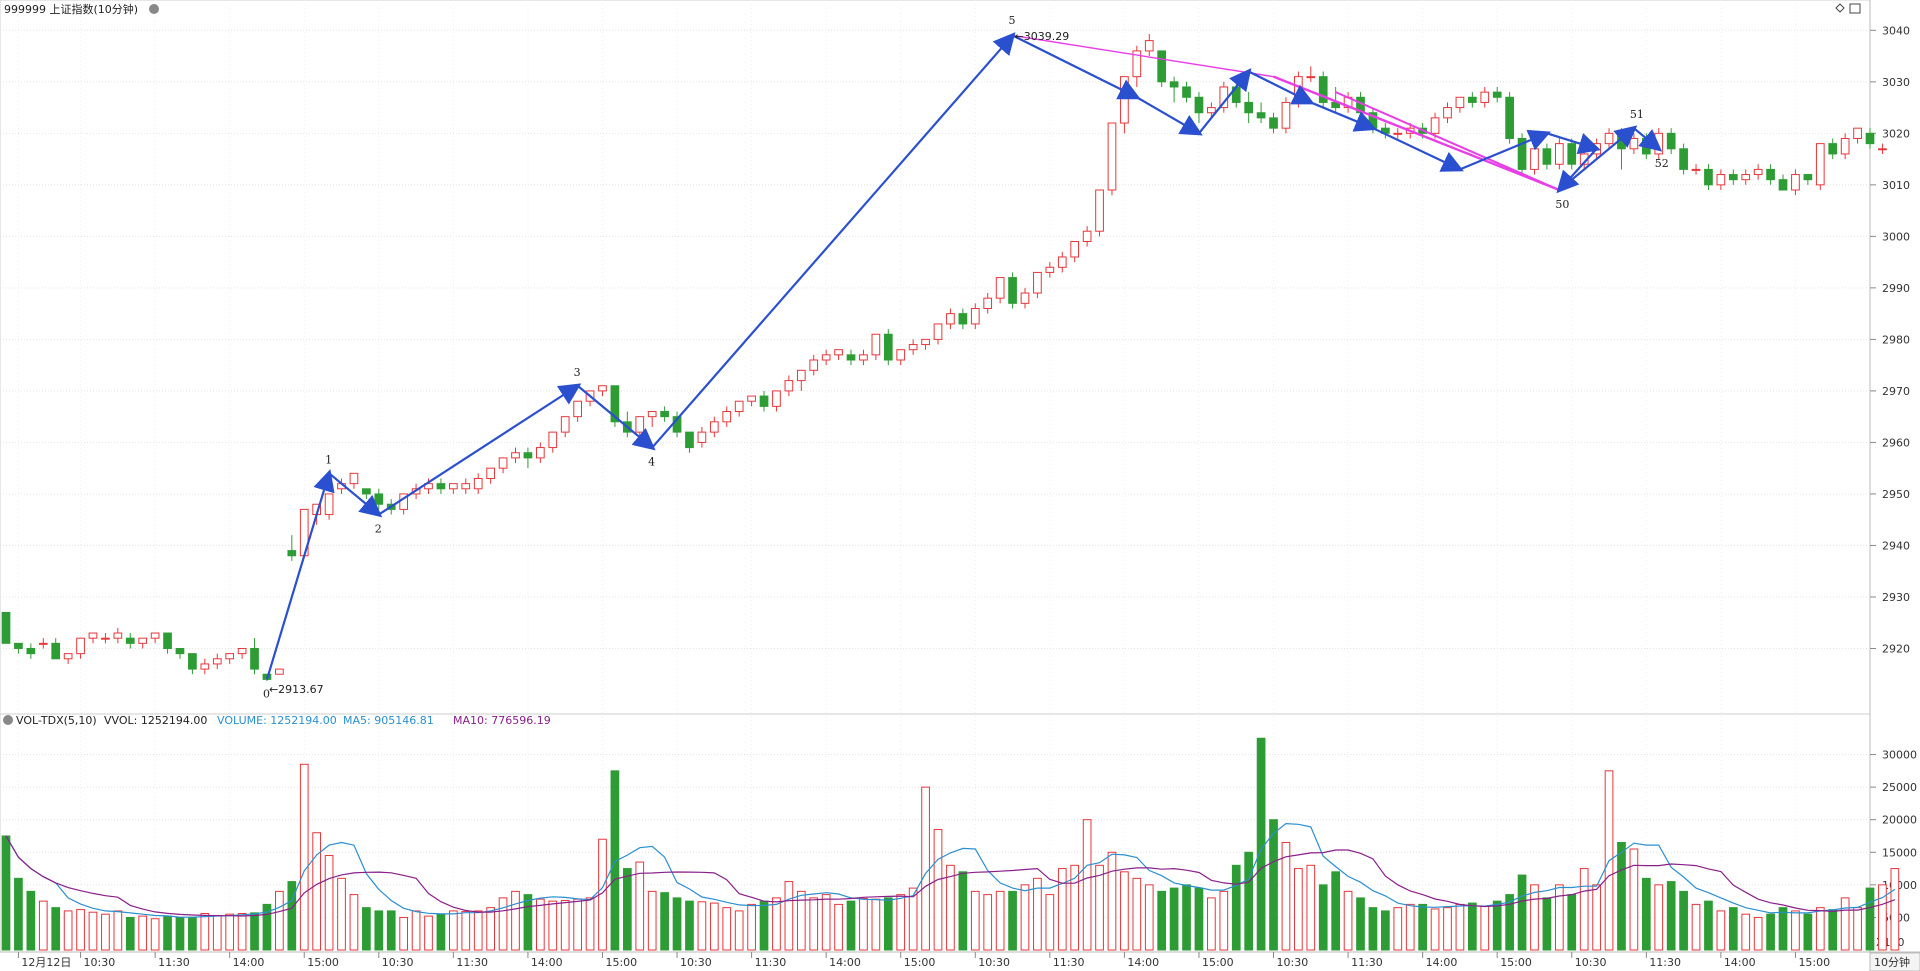  Describe the element at coordinates (1855, 8) in the screenshot. I see `panel-icon` at that location.